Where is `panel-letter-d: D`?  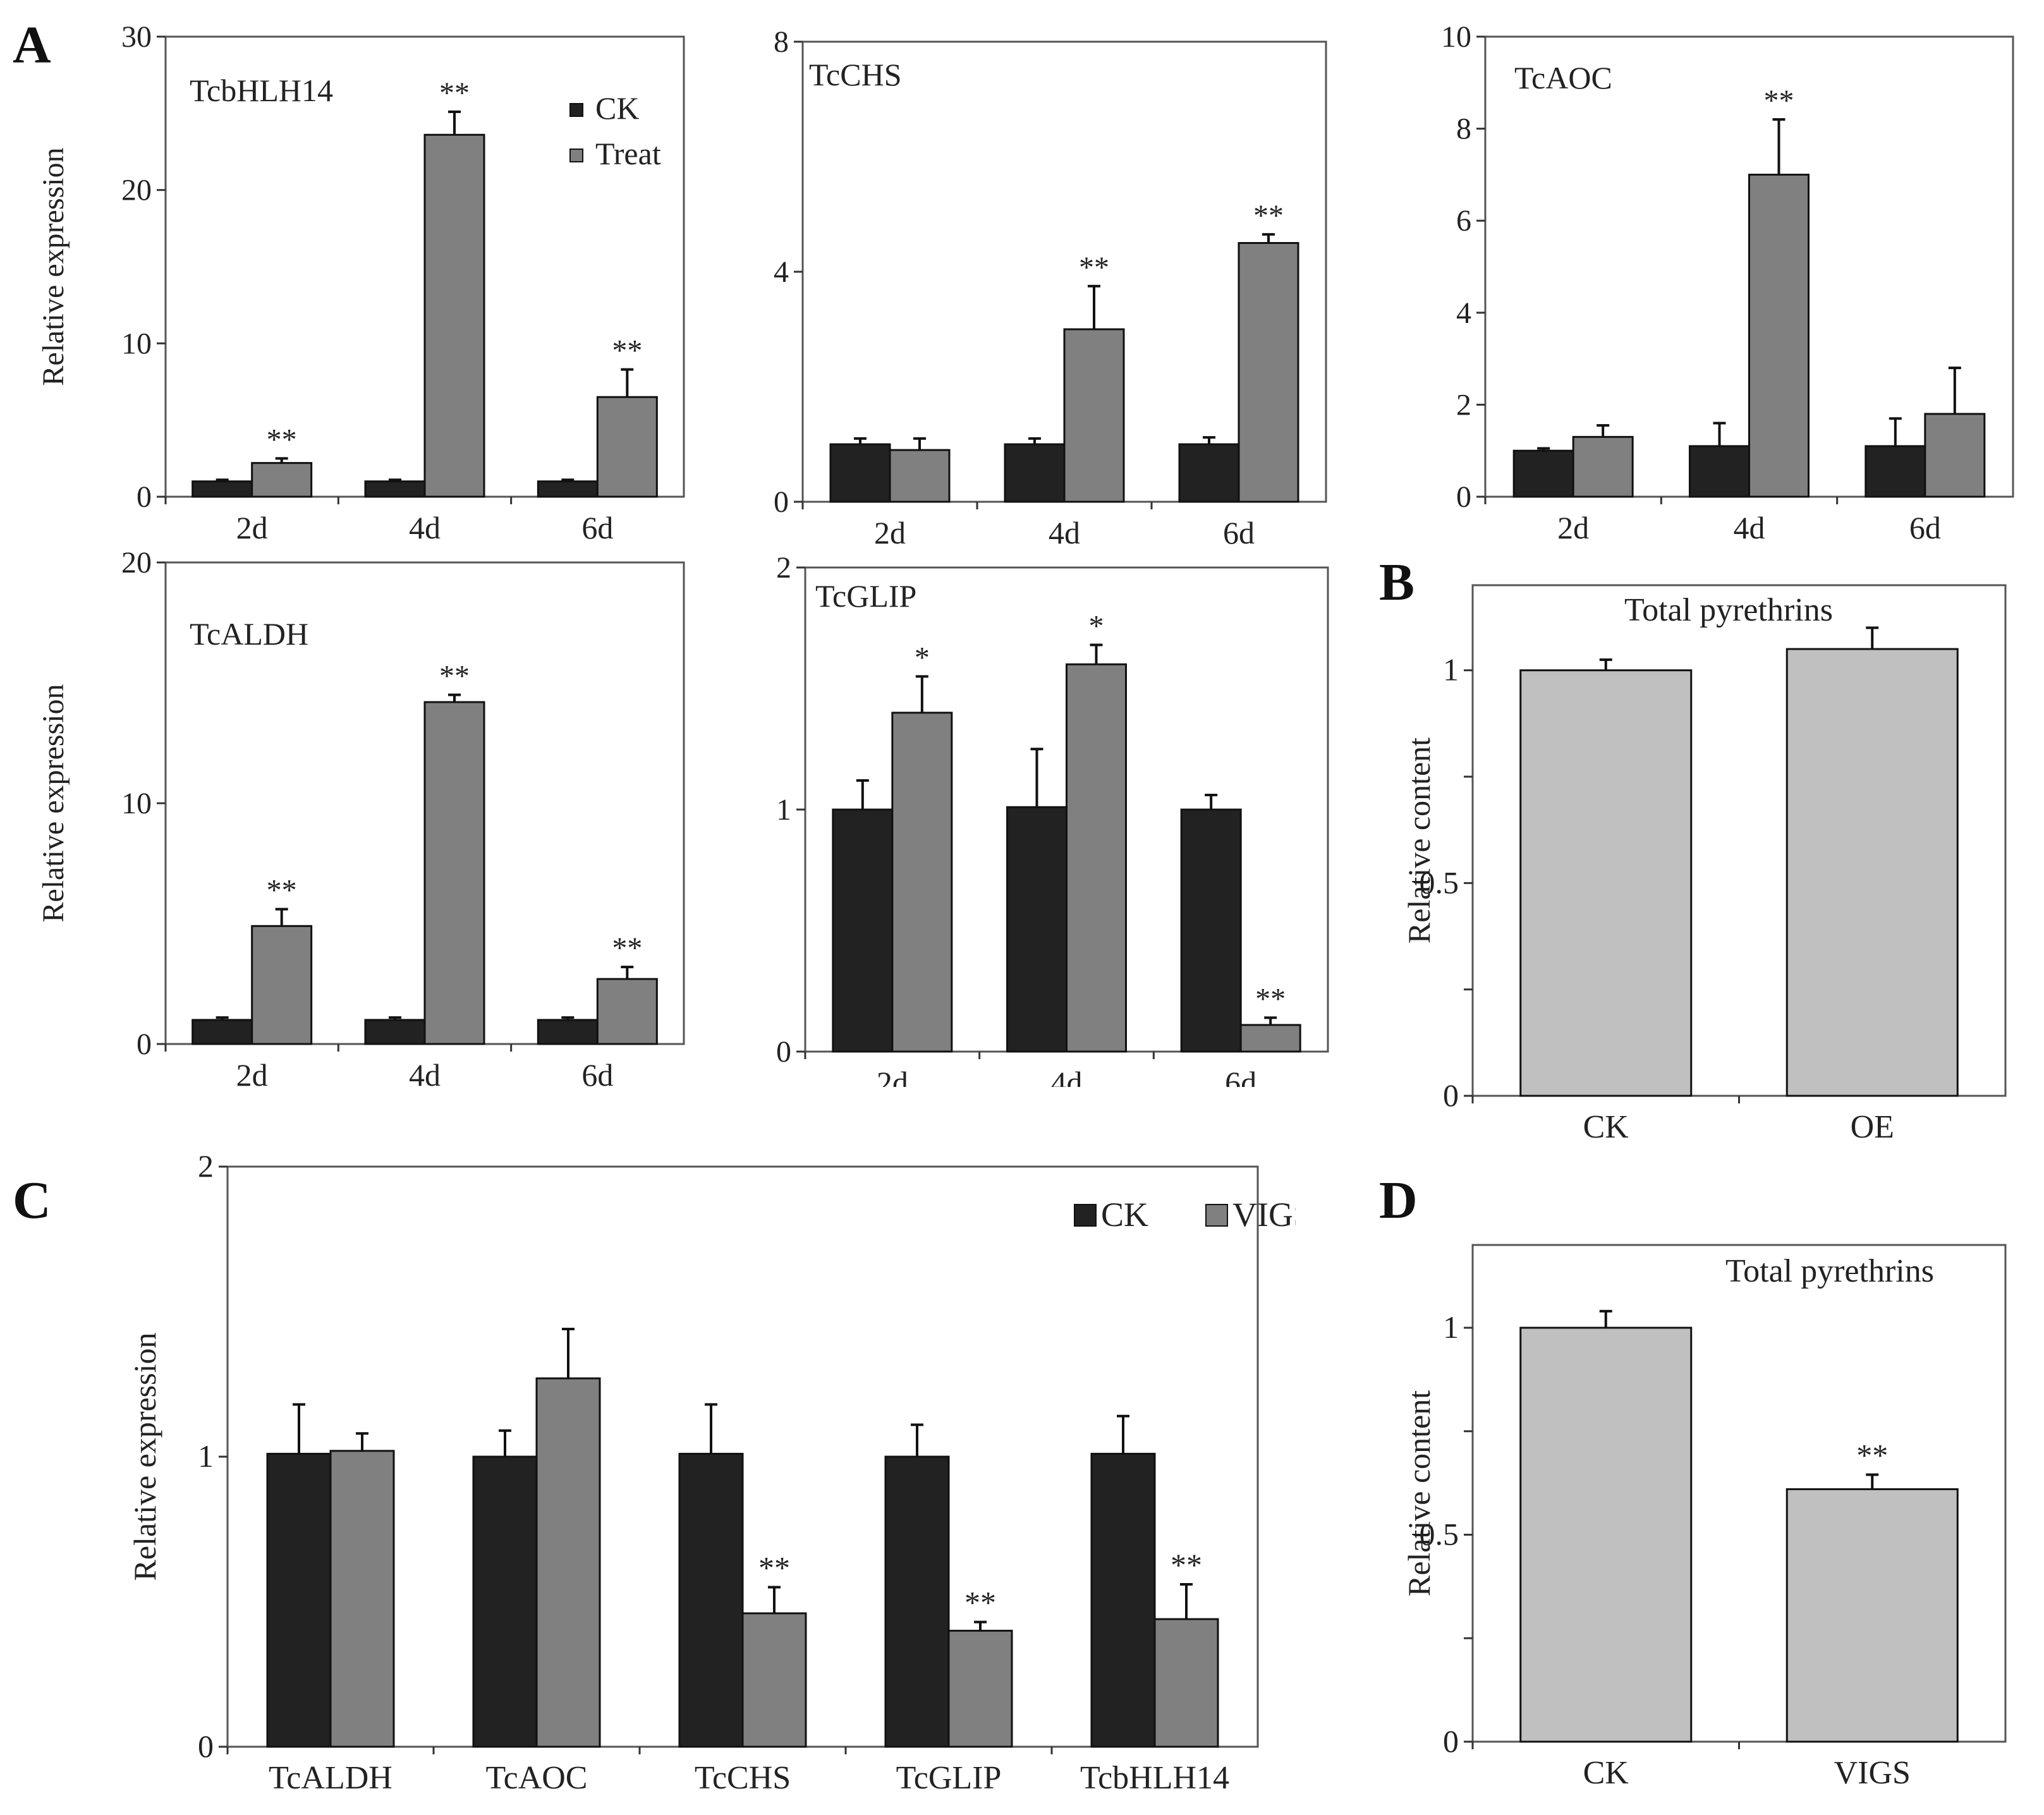
panel-letter-d: D is located at coordinates (1399, 1200).